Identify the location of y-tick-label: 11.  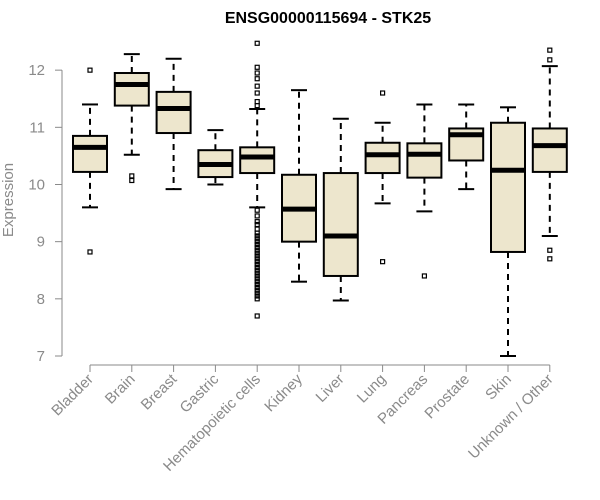
(37, 127).